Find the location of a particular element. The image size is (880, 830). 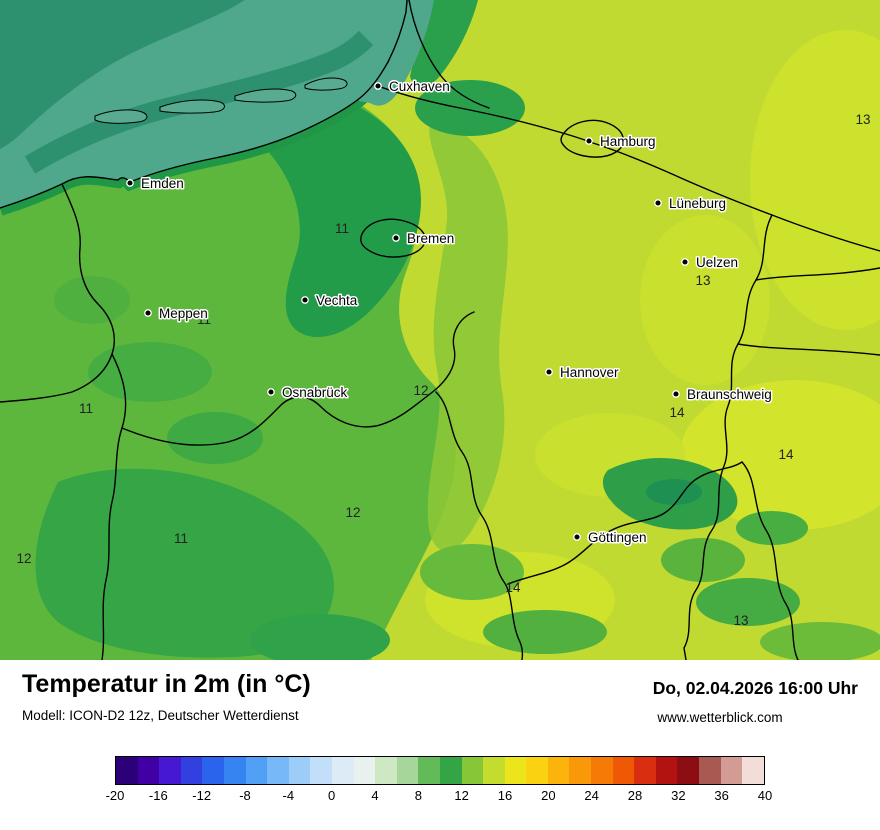

city-marker-hamburg: Hamburg is located at coordinates (621, 142).